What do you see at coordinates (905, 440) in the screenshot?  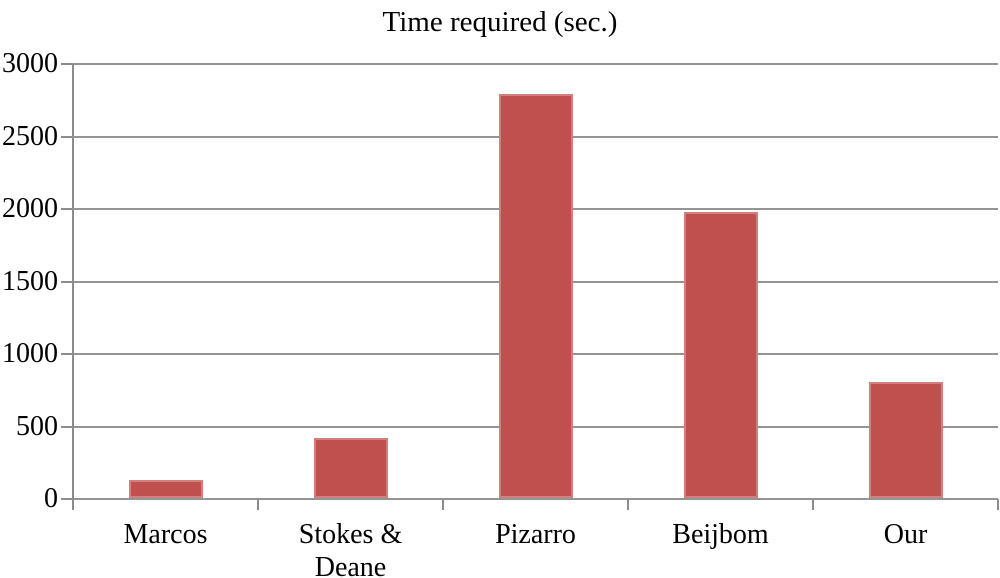 I see `bar-our` at bounding box center [905, 440].